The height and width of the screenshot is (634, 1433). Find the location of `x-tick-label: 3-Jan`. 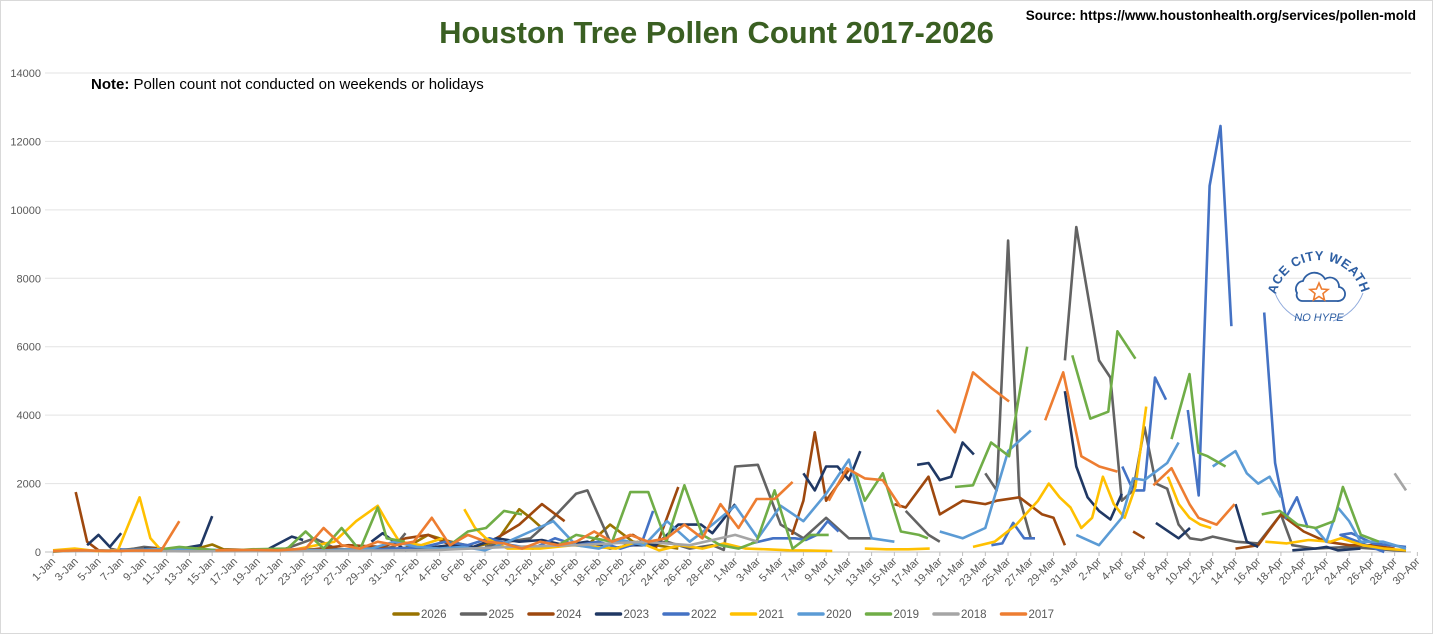

x-tick-label: 3-Jan is located at coordinates (67, 570).